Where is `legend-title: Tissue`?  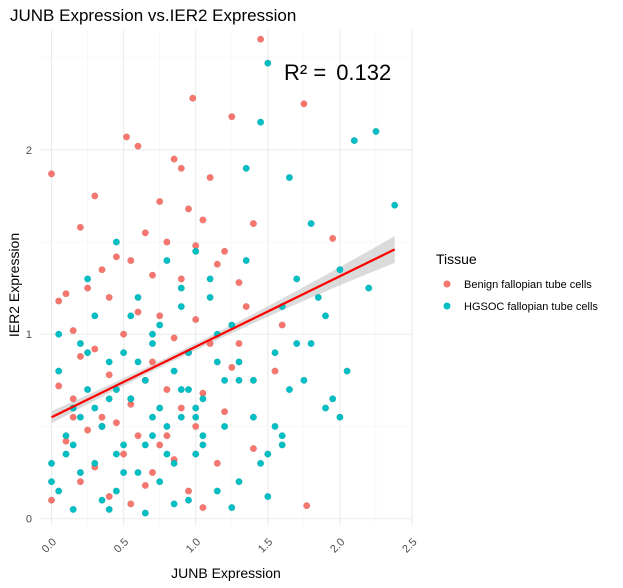 legend-title: Tissue is located at coordinates (456, 259).